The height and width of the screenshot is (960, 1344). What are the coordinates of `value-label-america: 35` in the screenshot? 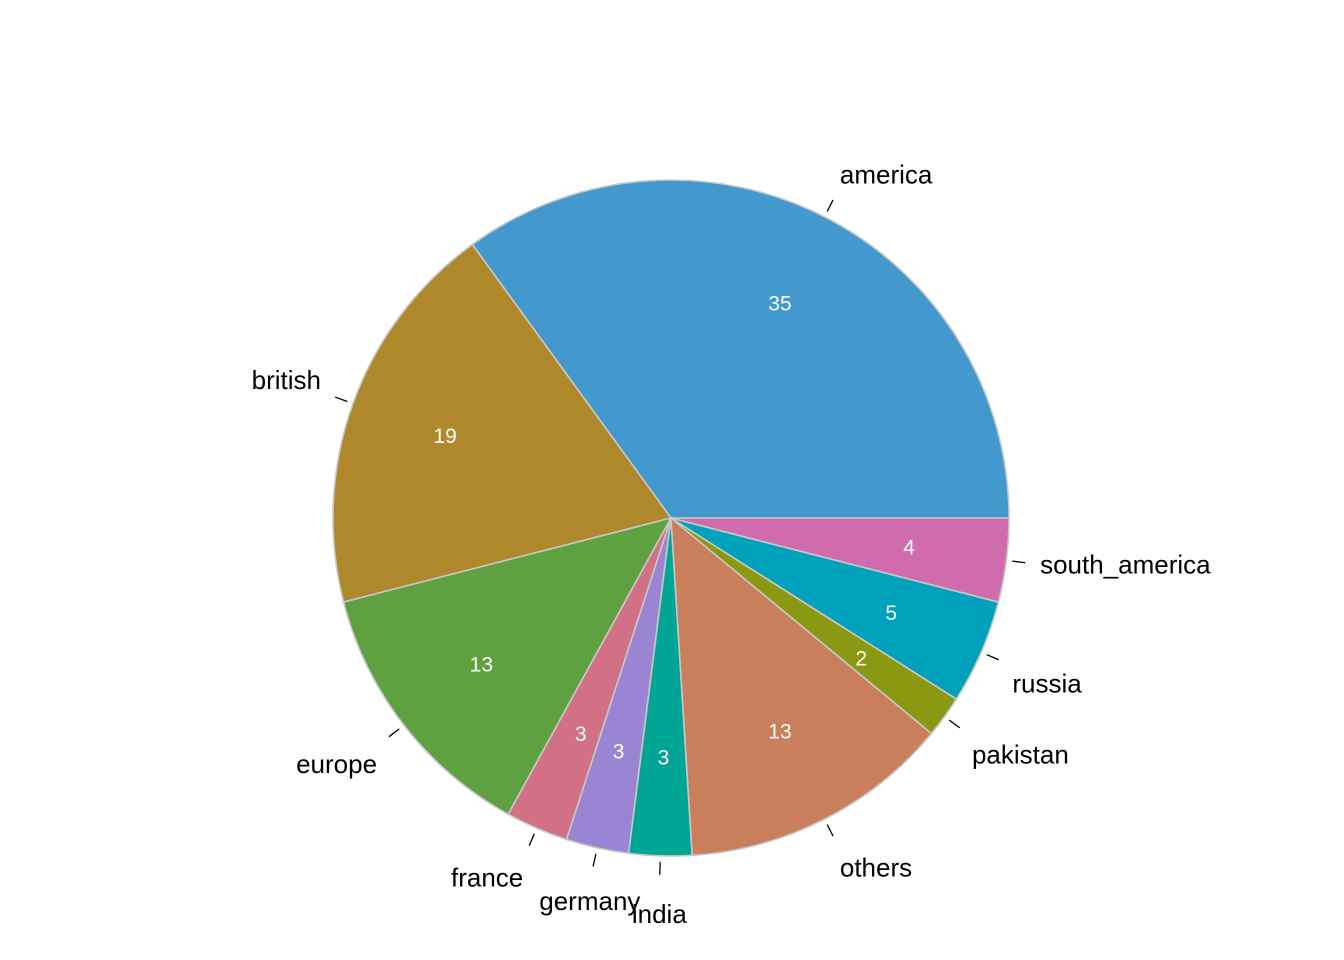 It's located at (779, 304).